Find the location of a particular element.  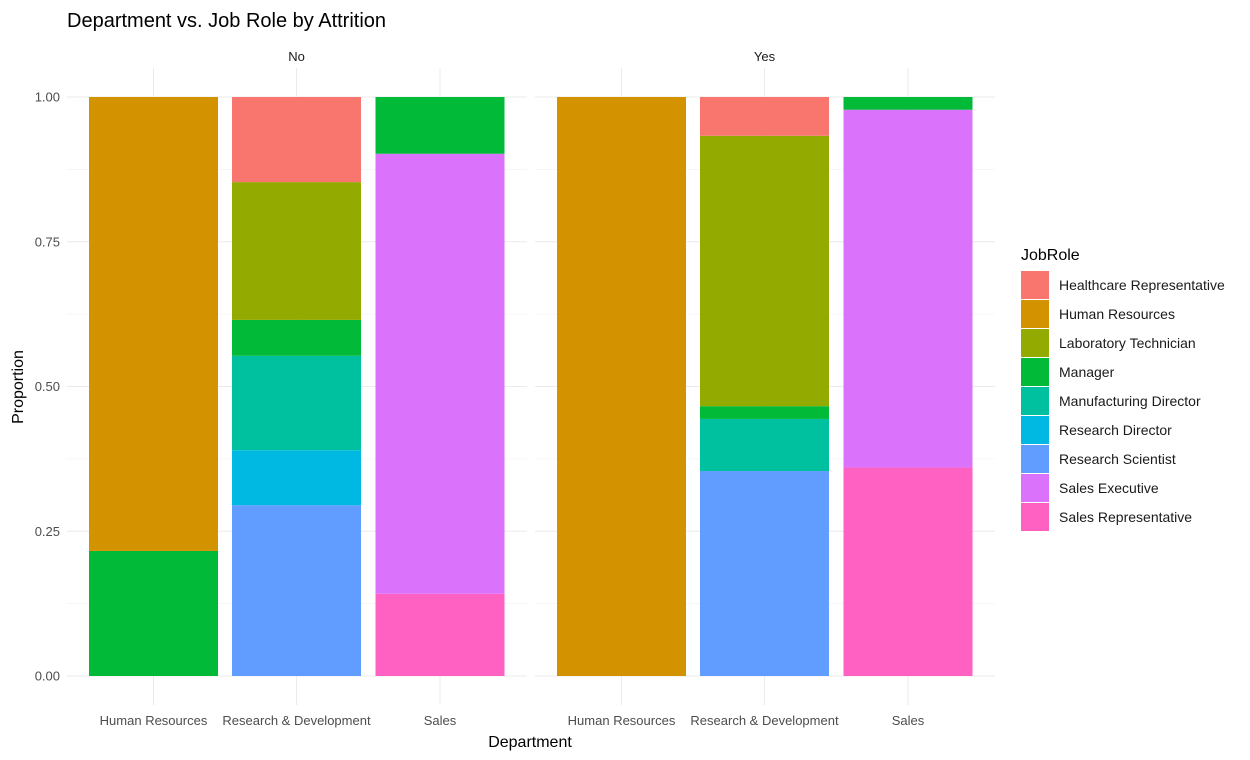

y-tick-label: 0.25 is located at coordinates (47, 531).